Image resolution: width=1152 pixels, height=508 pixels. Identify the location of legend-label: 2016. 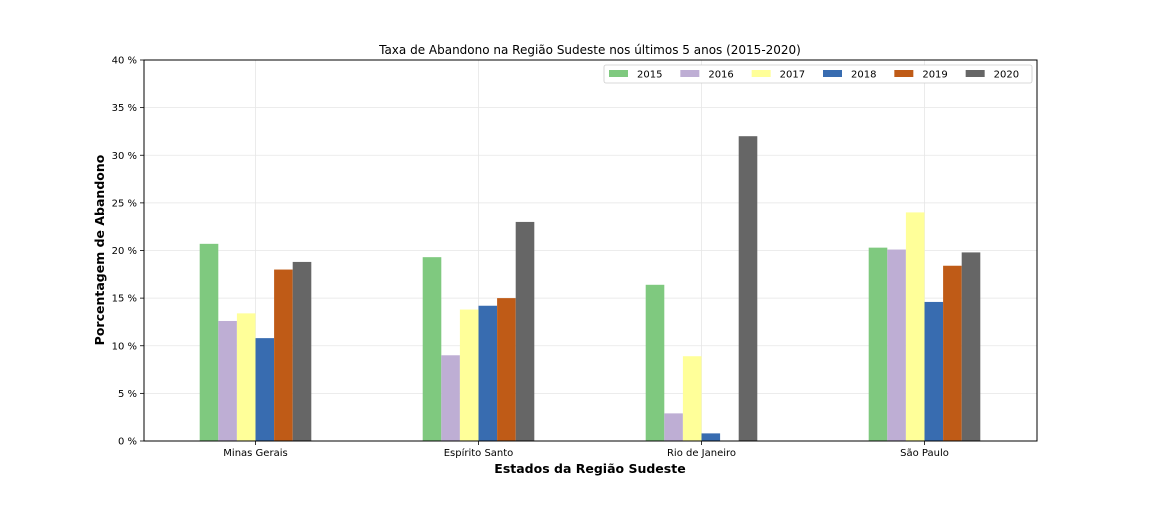
(720, 75).